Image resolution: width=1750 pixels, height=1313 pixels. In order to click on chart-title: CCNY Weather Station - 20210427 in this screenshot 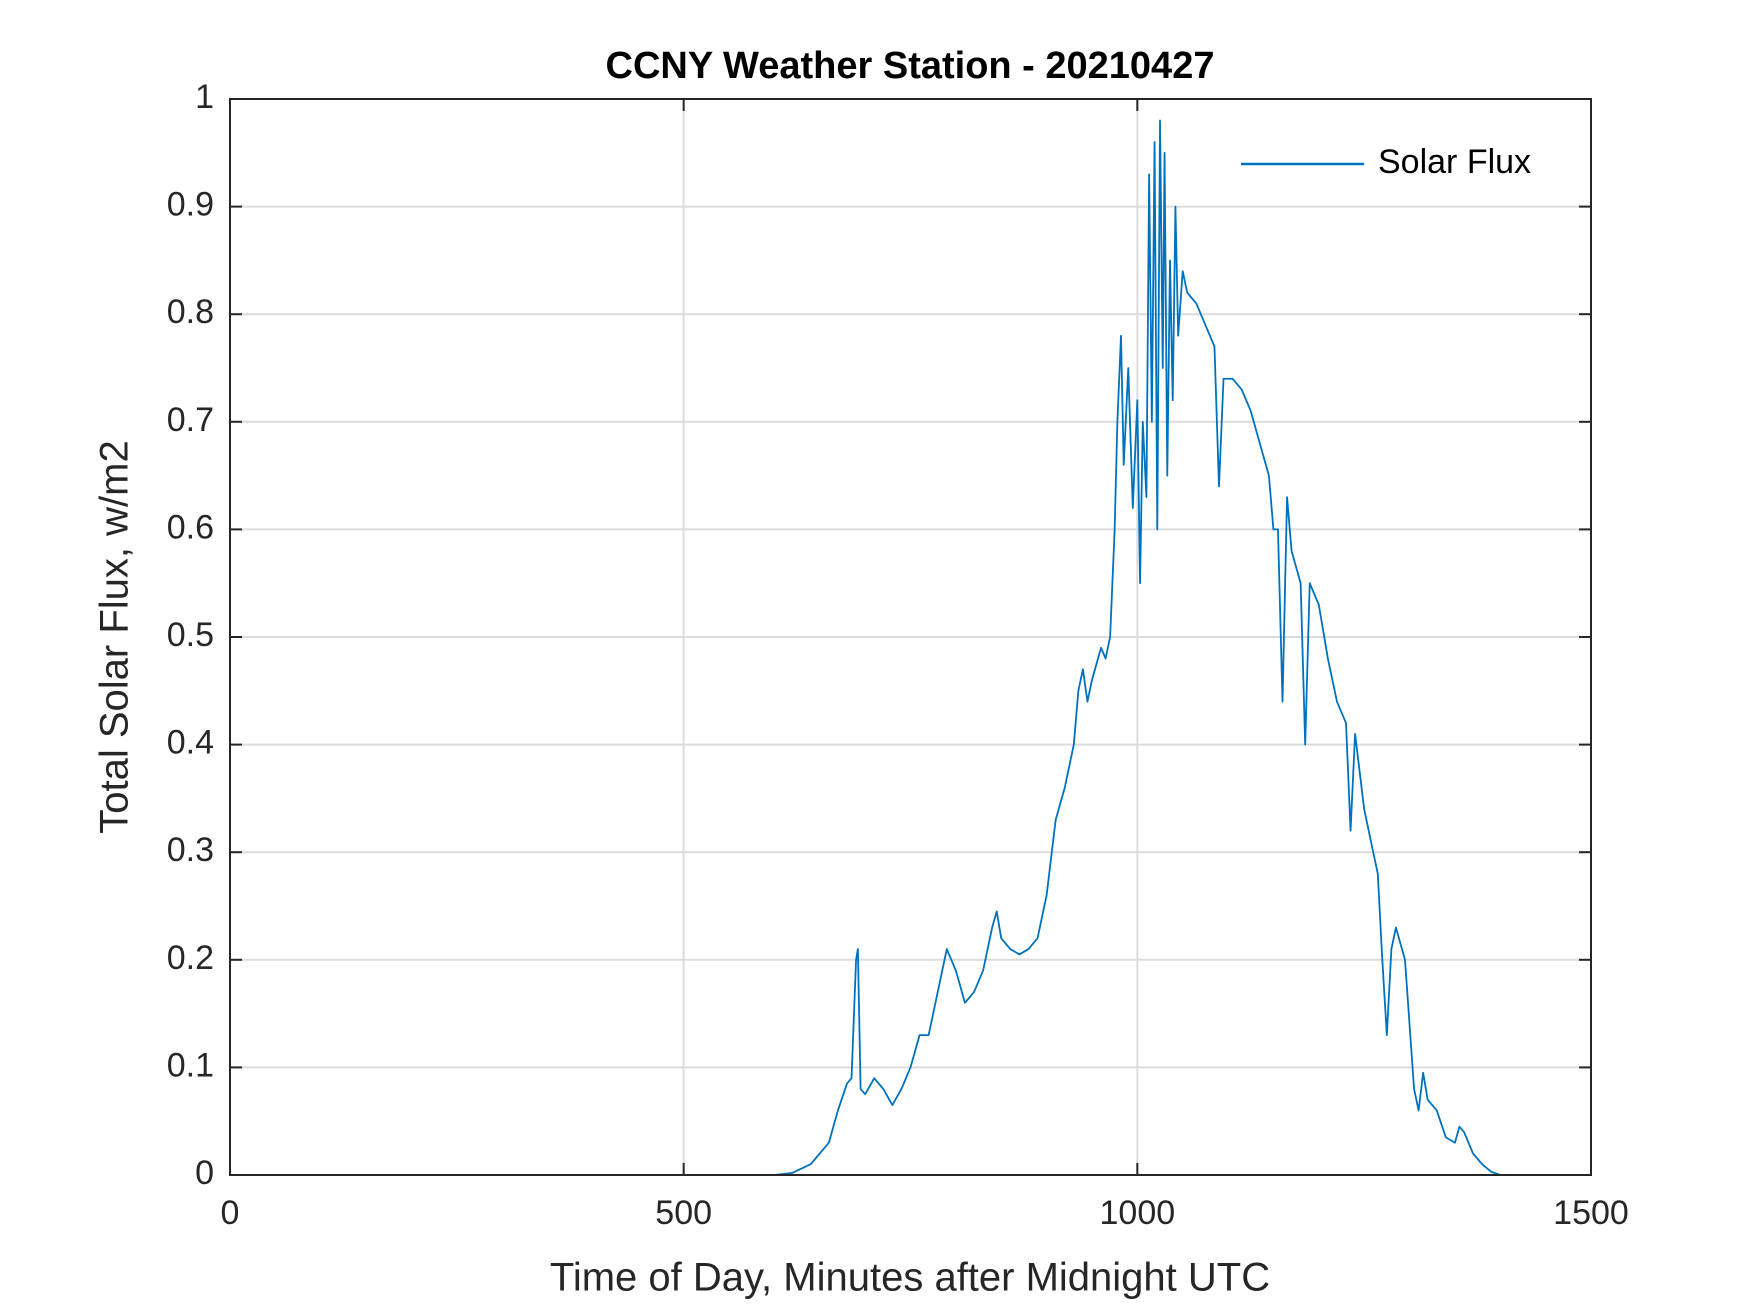, I will do `click(910, 66)`.